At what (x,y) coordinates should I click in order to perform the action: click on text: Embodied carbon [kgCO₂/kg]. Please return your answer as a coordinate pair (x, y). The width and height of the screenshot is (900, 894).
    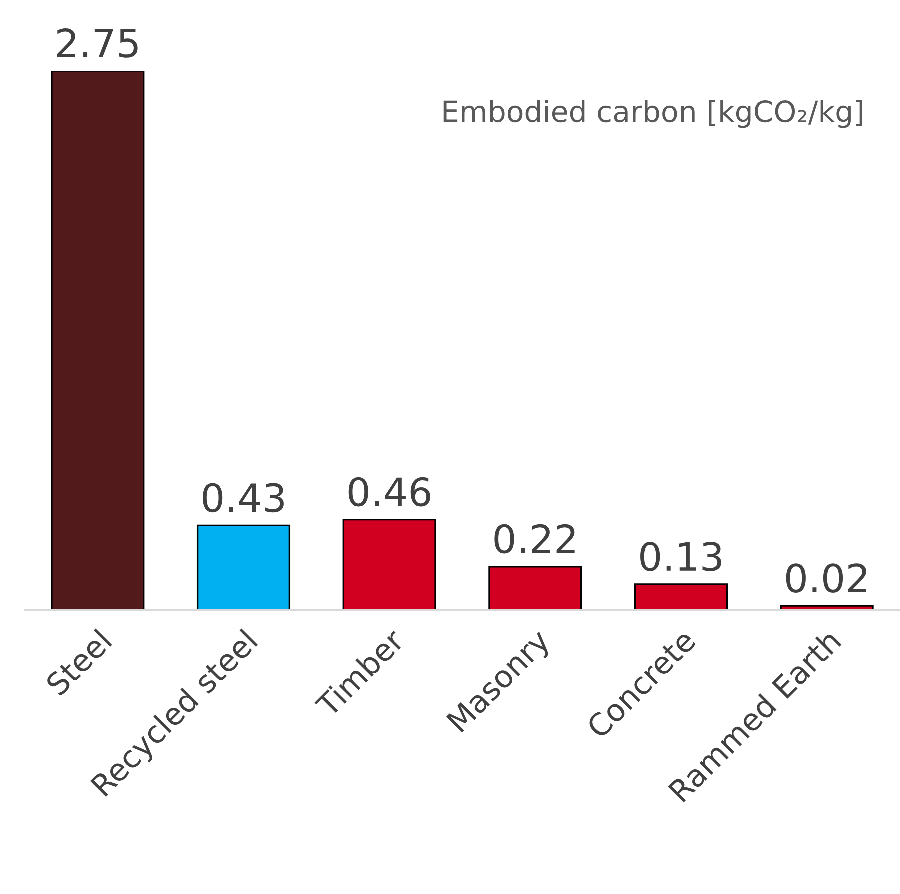
    Looking at the image, I should click on (653, 114).